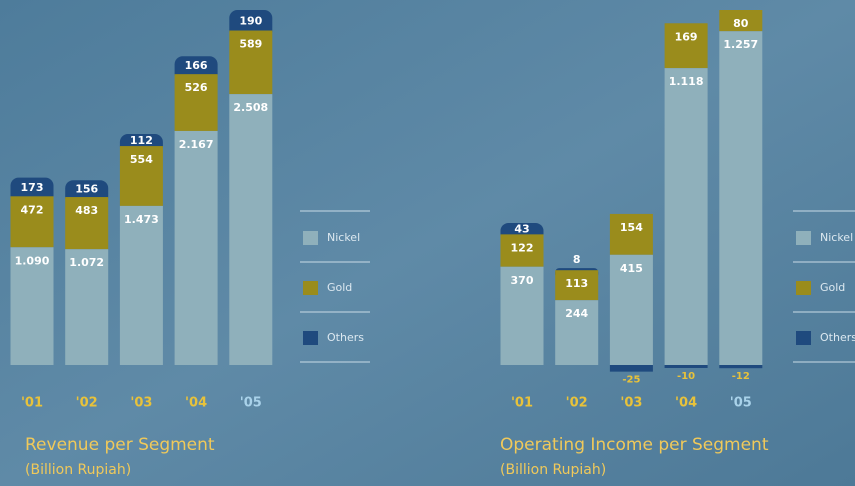 This screenshot has height=486, width=855. Describe the element at coordinates (86, 189) in the screenshot. I see `value-label: 156` at that location.